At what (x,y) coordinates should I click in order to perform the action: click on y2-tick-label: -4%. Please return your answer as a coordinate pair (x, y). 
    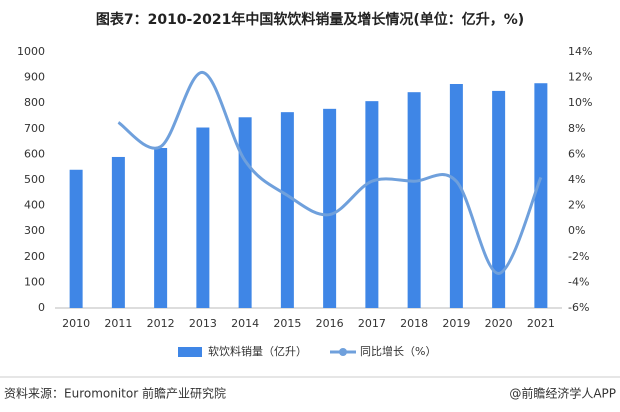
    Looking at the image, I should click on (578, 281).